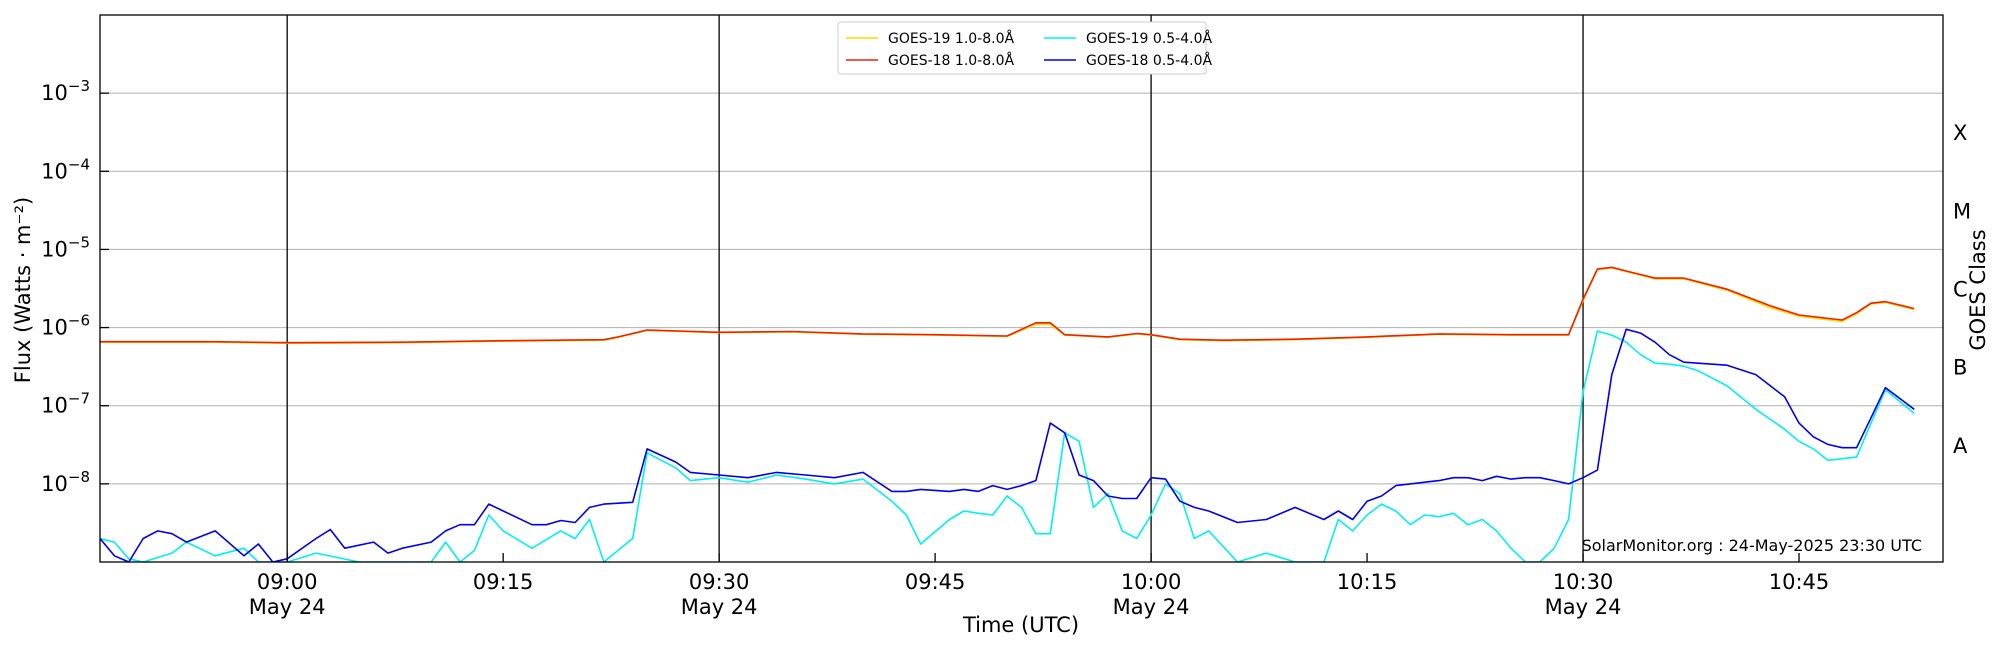  I want to click on goes-class-label: C, so click(1960, 290).